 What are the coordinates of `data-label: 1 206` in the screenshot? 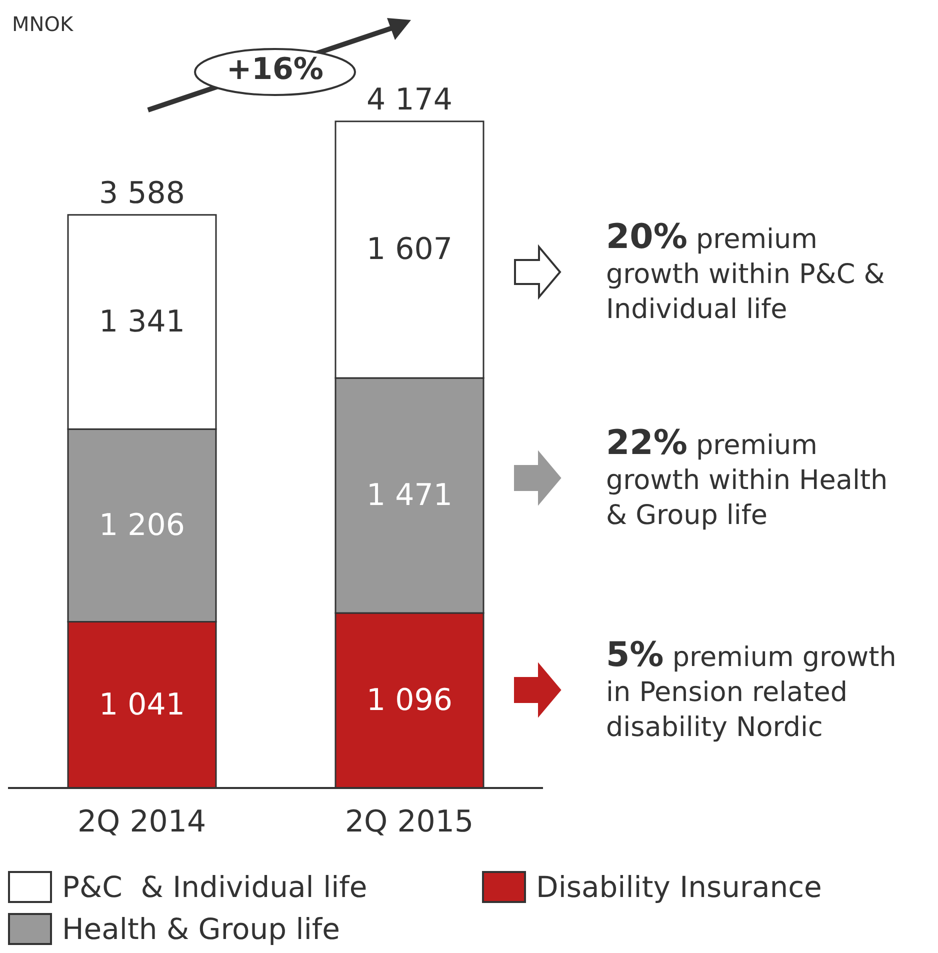 It's located at (142, 525).